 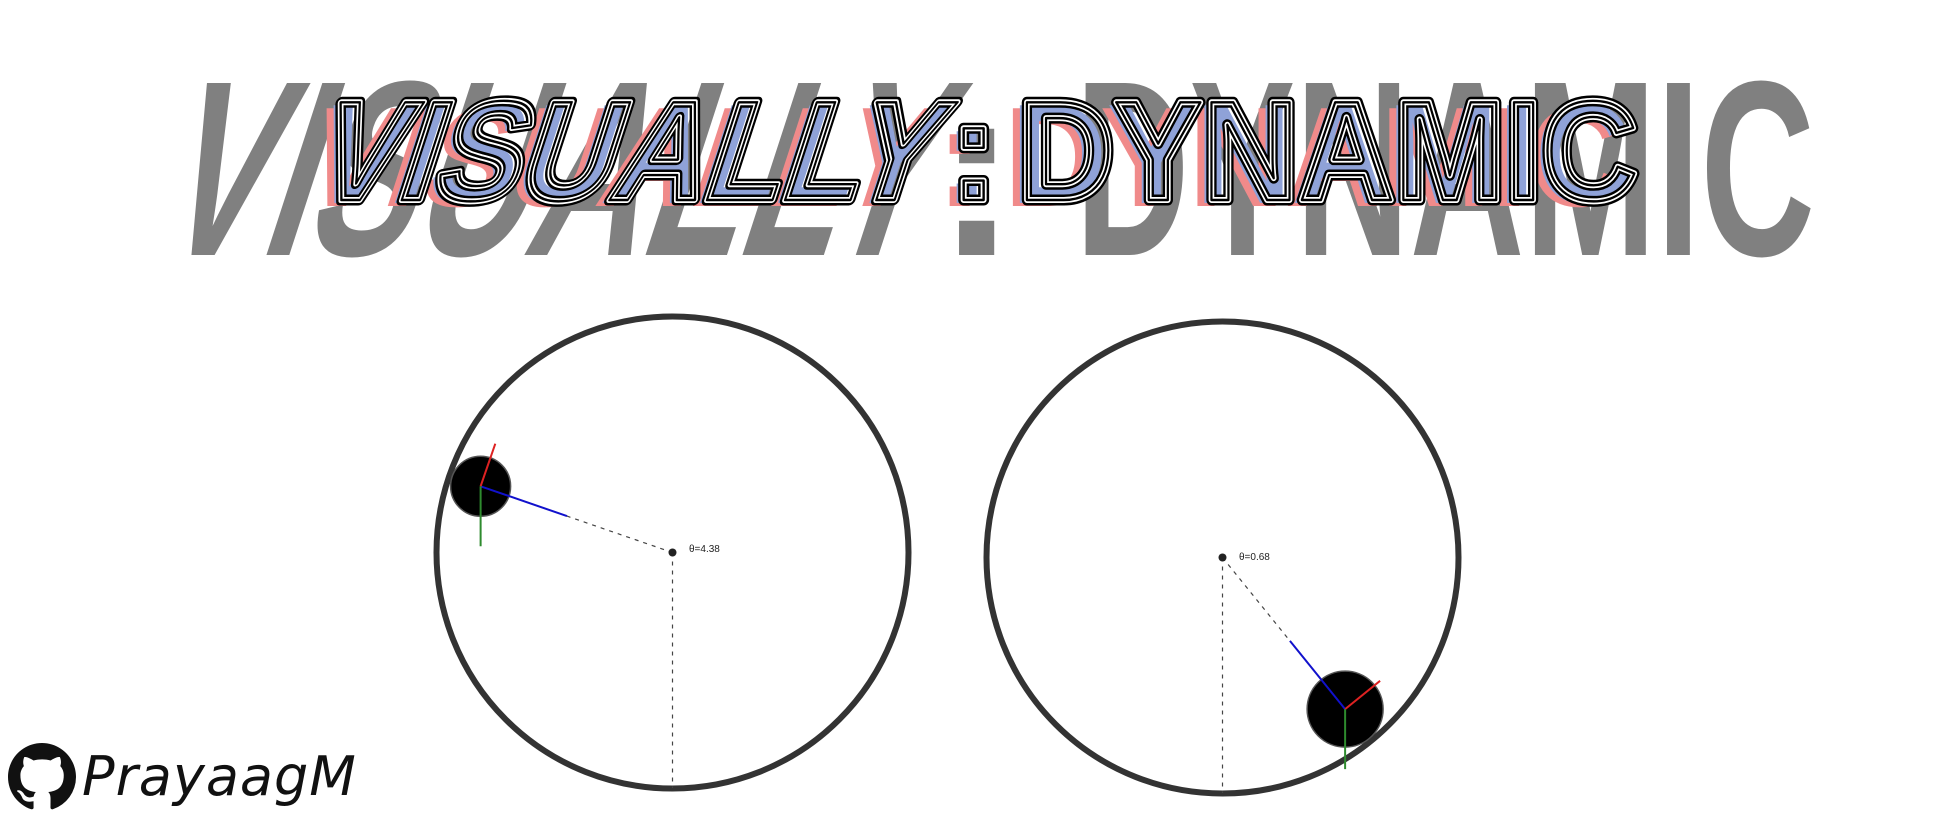 I want to click on title-left-inner: VISUALLY, so click(x=634, y=150).